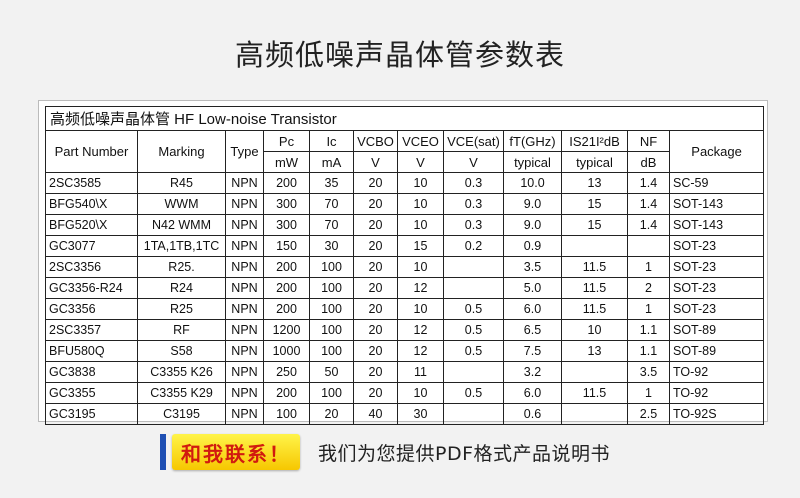  I want to click on cell-vcesat: 0.5, so click(473, 330).